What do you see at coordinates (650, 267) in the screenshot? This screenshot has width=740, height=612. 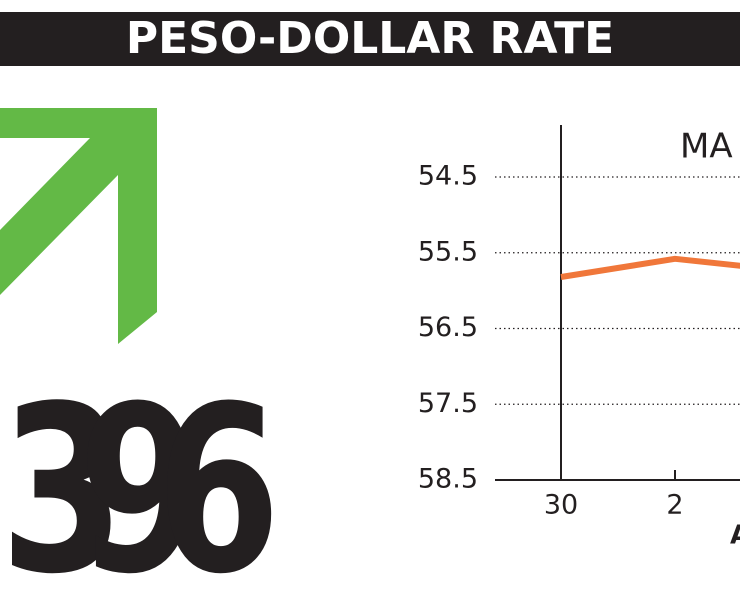 I see `line-series` at bounding box center [650, 267].